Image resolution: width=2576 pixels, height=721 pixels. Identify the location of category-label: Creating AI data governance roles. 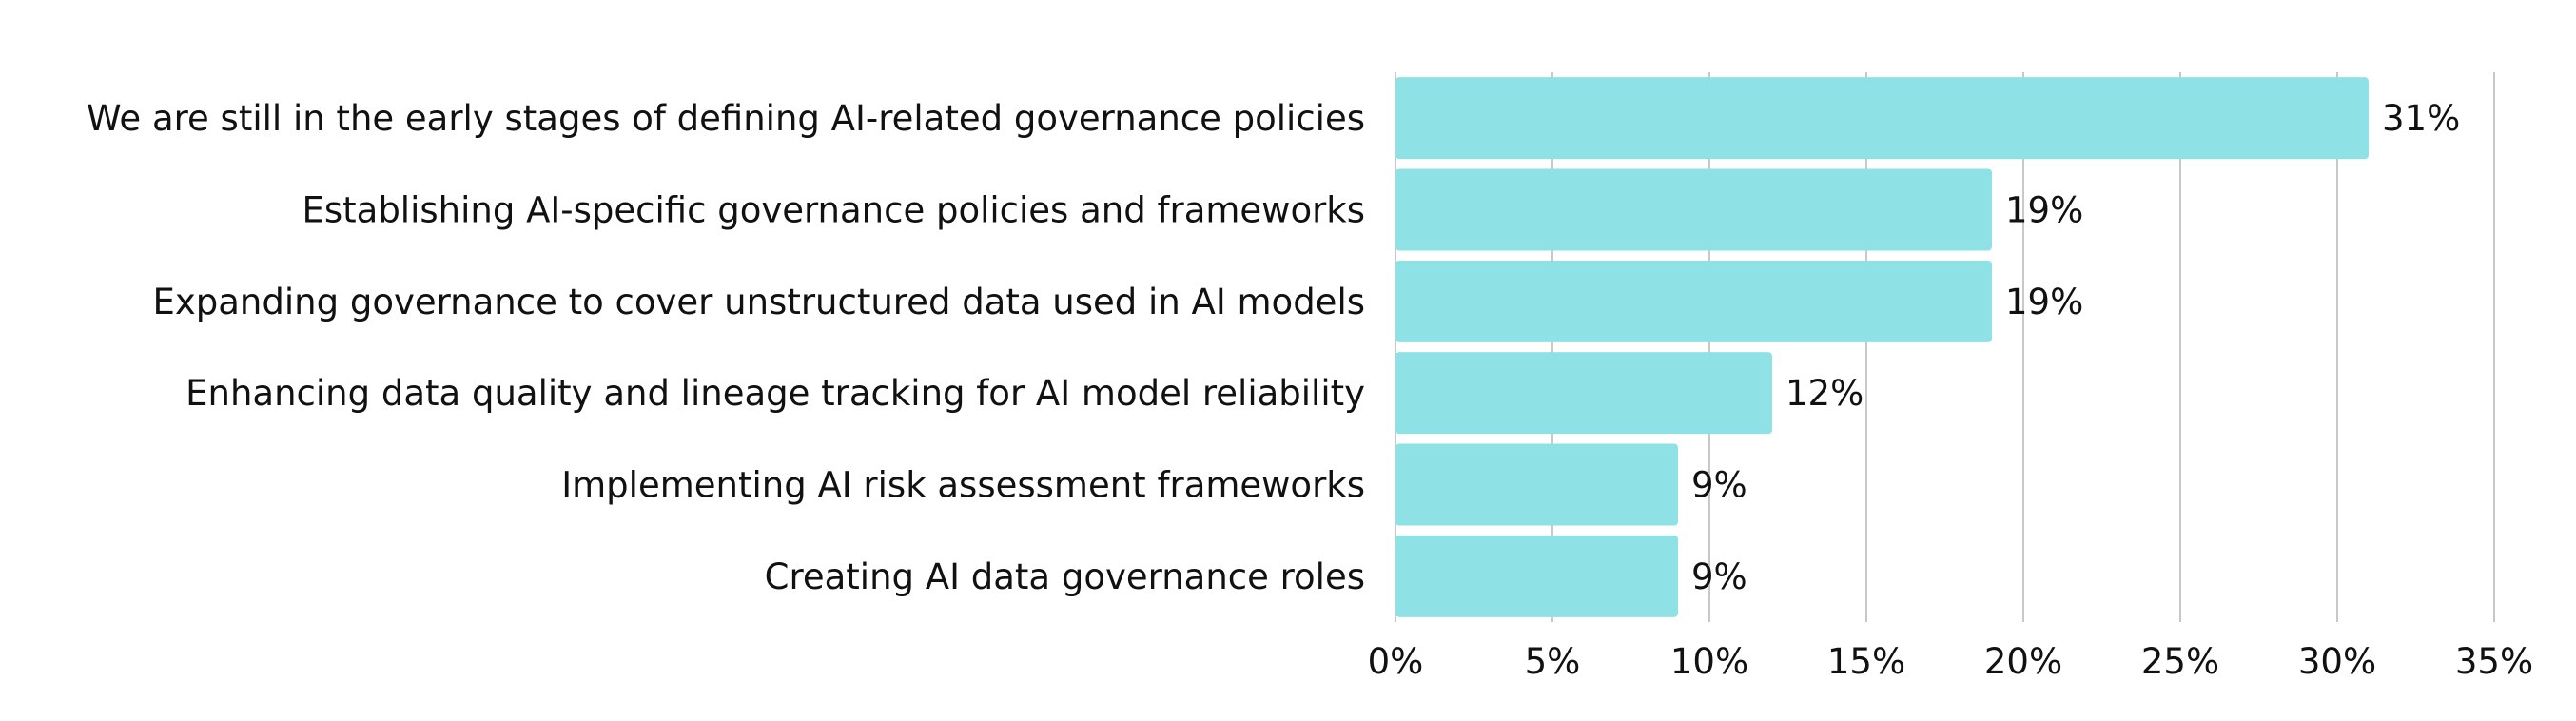
(1065, 576).